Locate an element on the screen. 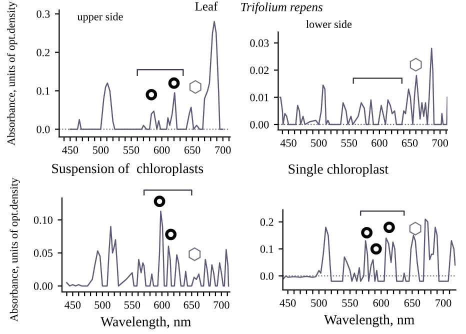  chart-title: Suspension of chloroplasts is located at coordinates (128, 169).